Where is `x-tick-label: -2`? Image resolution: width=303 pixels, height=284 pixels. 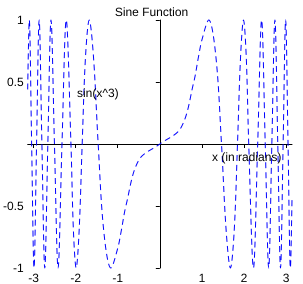
x-tick-label: -2 is located at coordinates (76, 277).